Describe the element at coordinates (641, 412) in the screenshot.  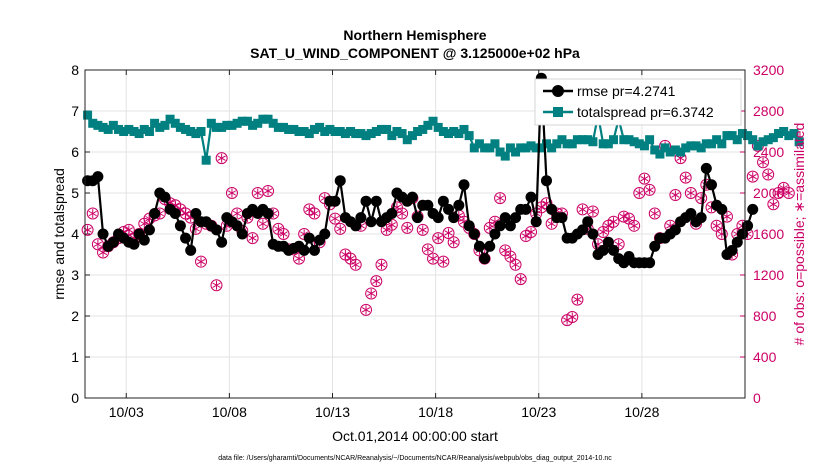
I see `x-tick-label: 10/28` at that location.